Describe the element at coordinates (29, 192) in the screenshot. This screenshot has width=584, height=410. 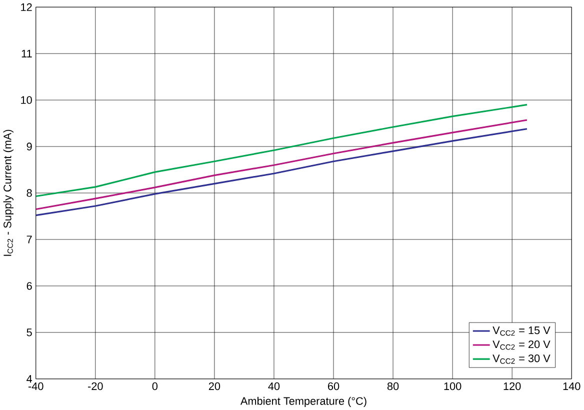
I see `y-tick-label: 8` at that location.